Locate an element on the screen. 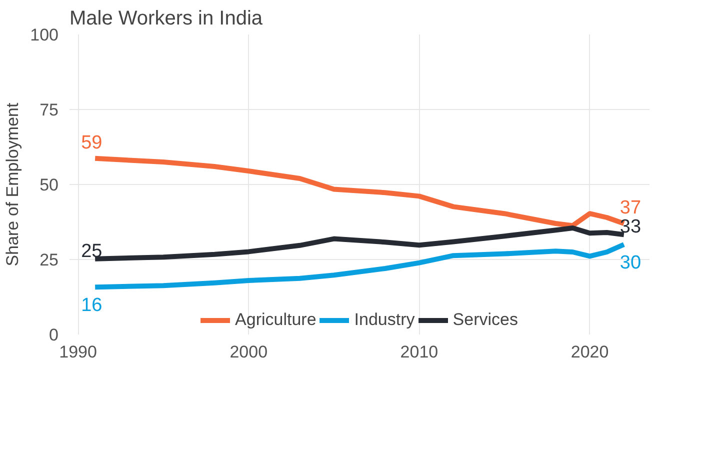  data-label: 59 is located at coordinates (91, 143).